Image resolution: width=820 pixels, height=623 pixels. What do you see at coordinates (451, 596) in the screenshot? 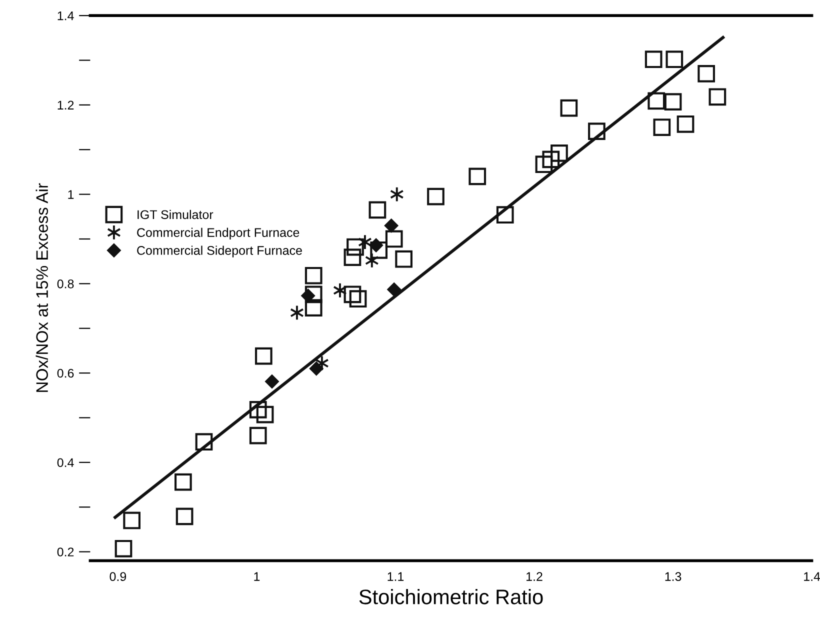
I see `x-axis-title: Stoichiometric Ratio` at bounding box center [451, 596].